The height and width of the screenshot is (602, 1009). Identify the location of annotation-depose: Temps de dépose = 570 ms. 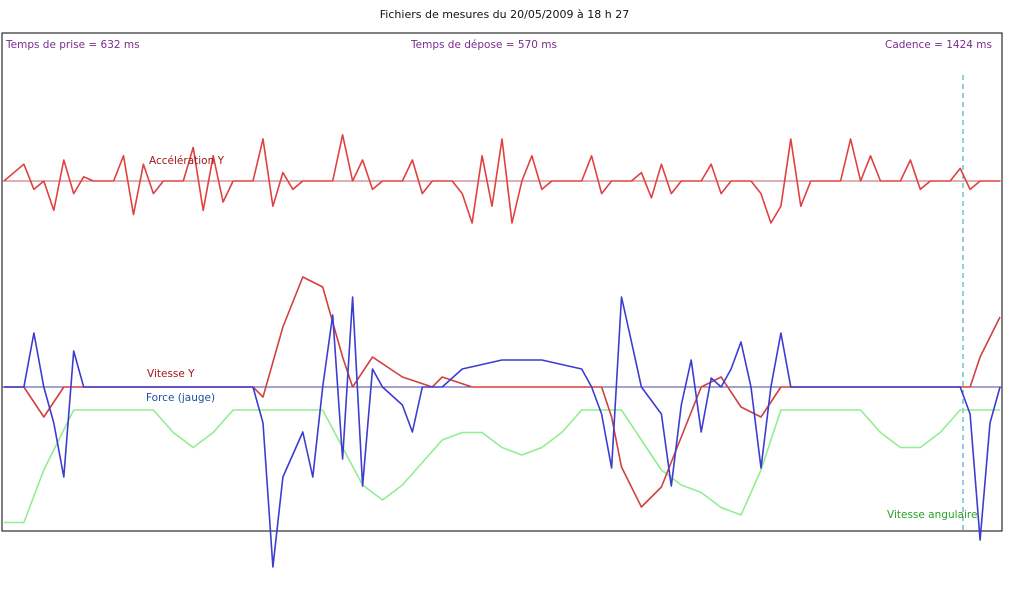
(483, 45).